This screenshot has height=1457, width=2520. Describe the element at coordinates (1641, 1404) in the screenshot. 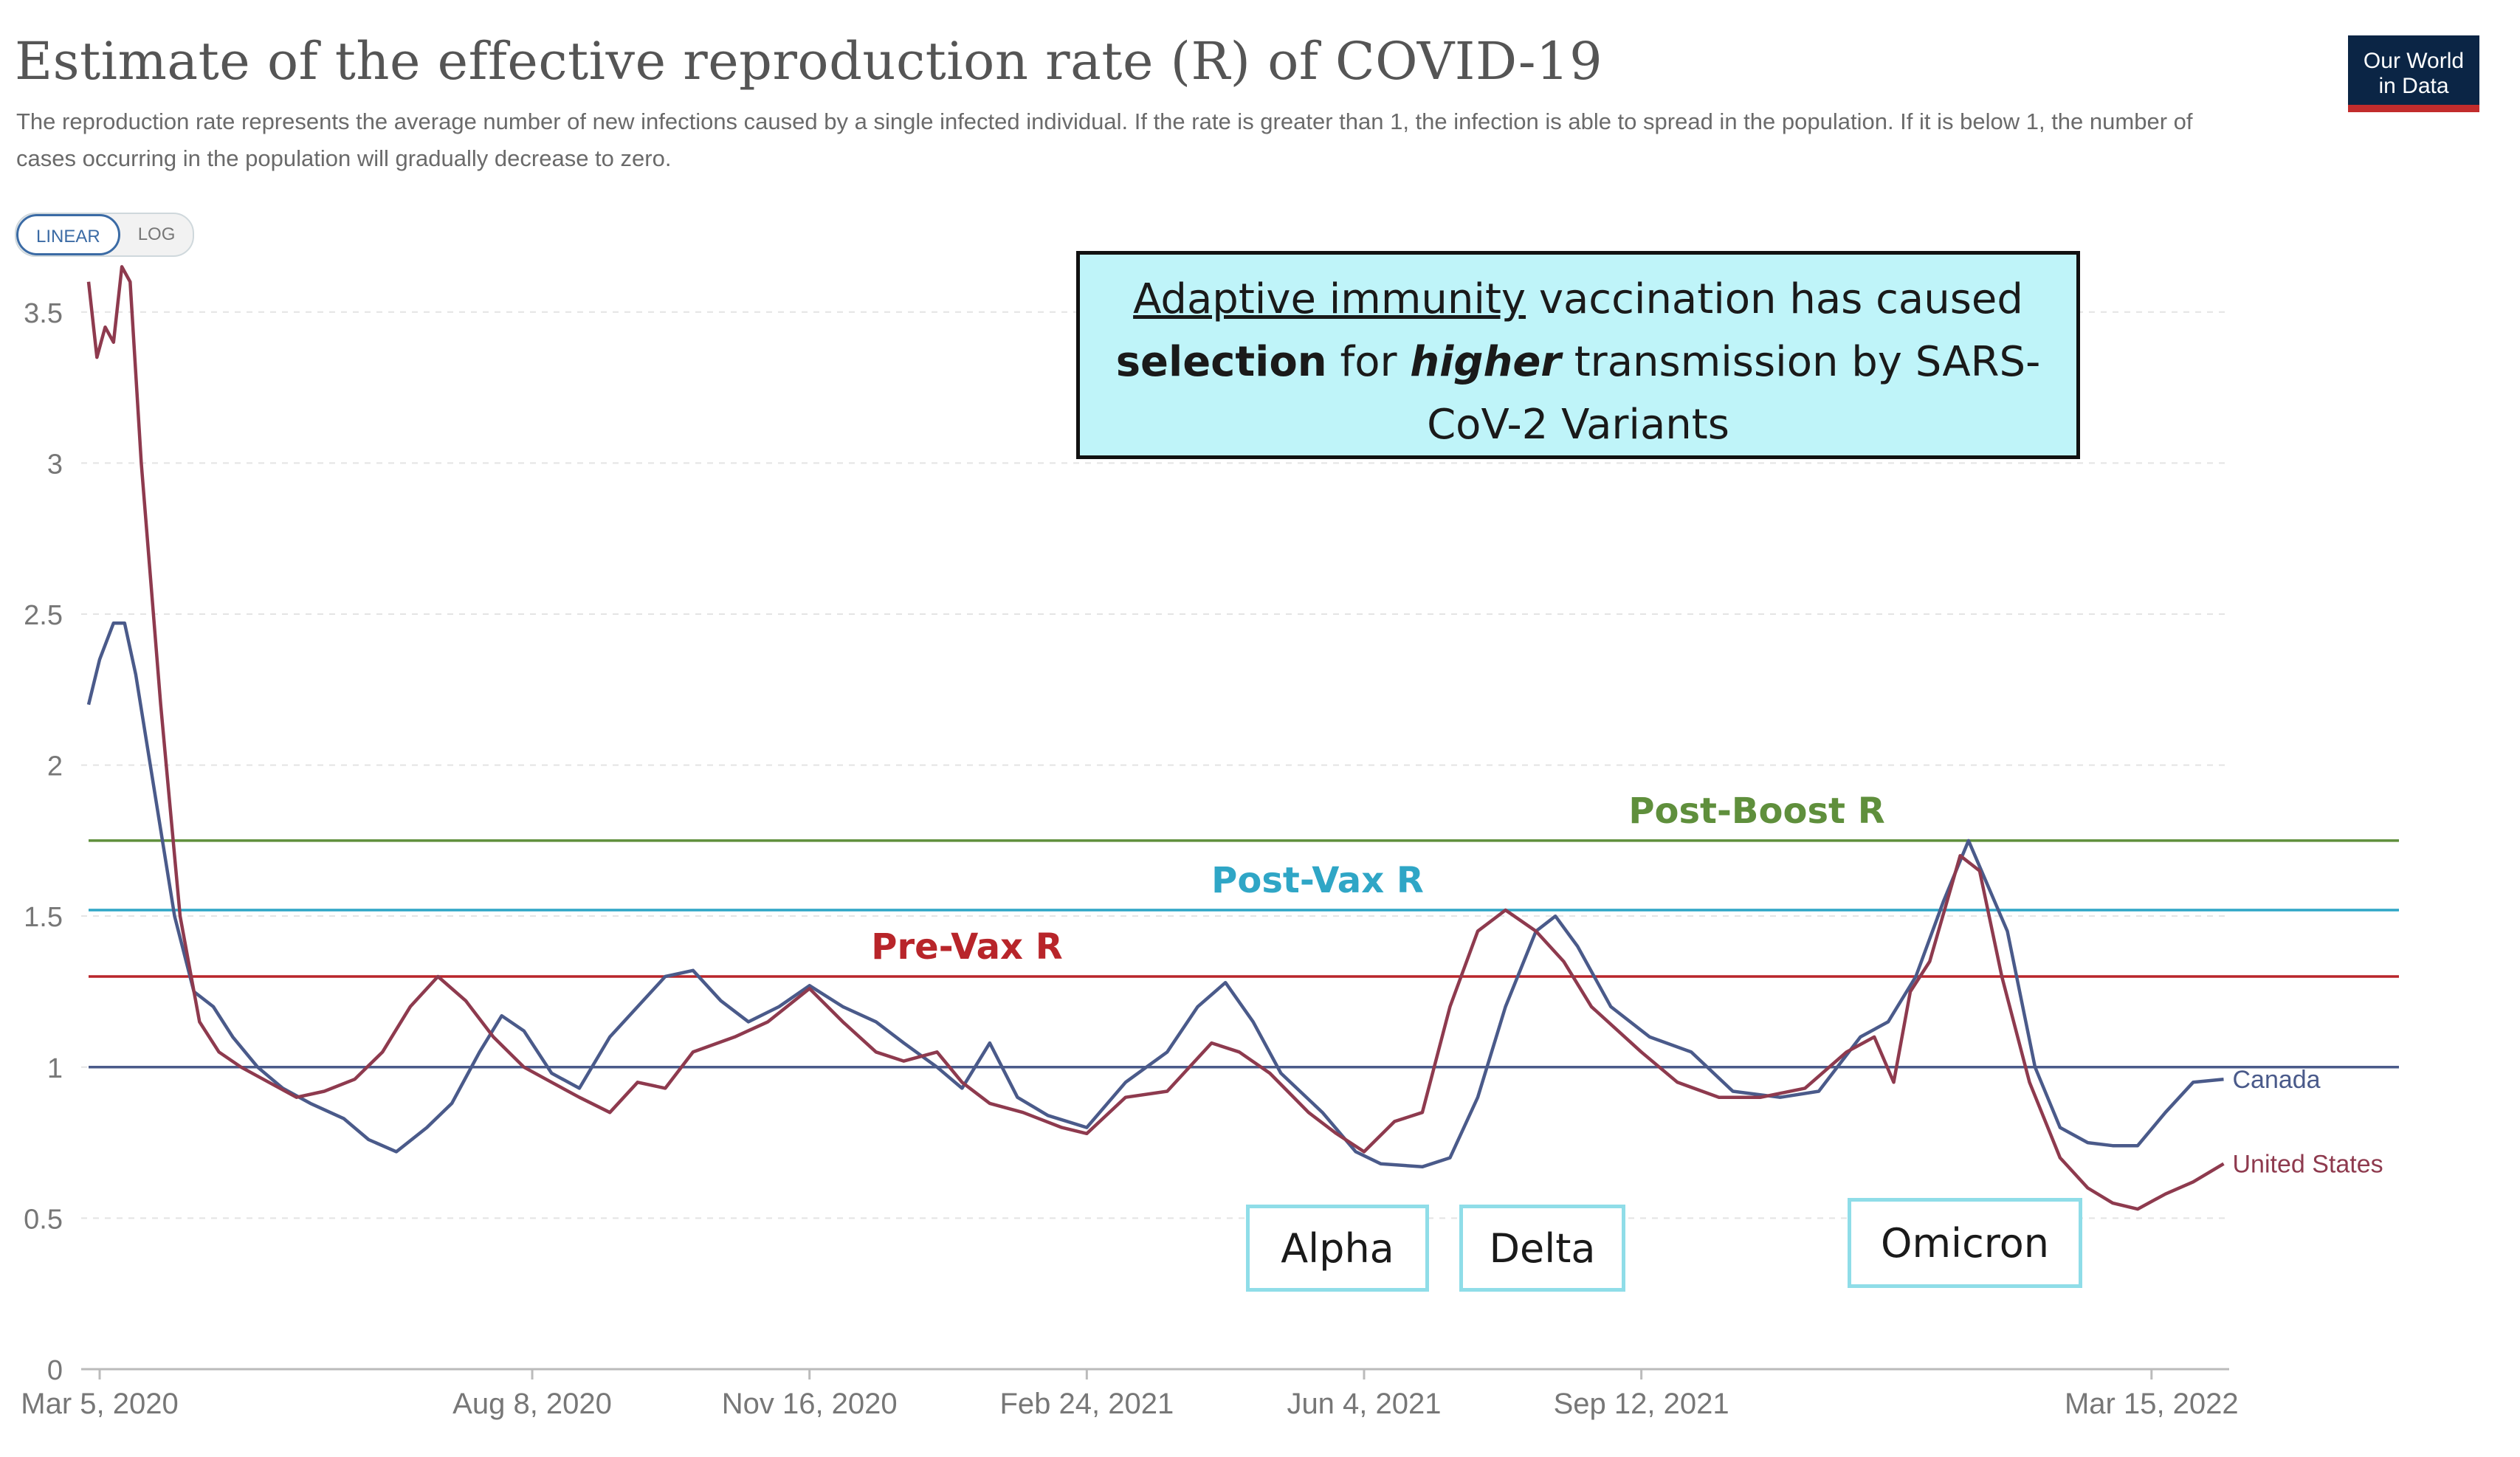

I see `x-tick-label: Sep 12, 2021` at that location.